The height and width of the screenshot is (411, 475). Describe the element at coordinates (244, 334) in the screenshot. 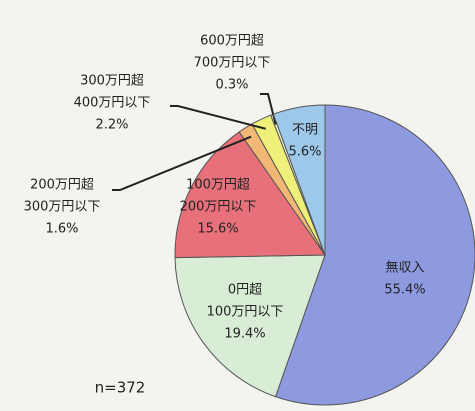

I see `value-label: 19.4%` at that location.